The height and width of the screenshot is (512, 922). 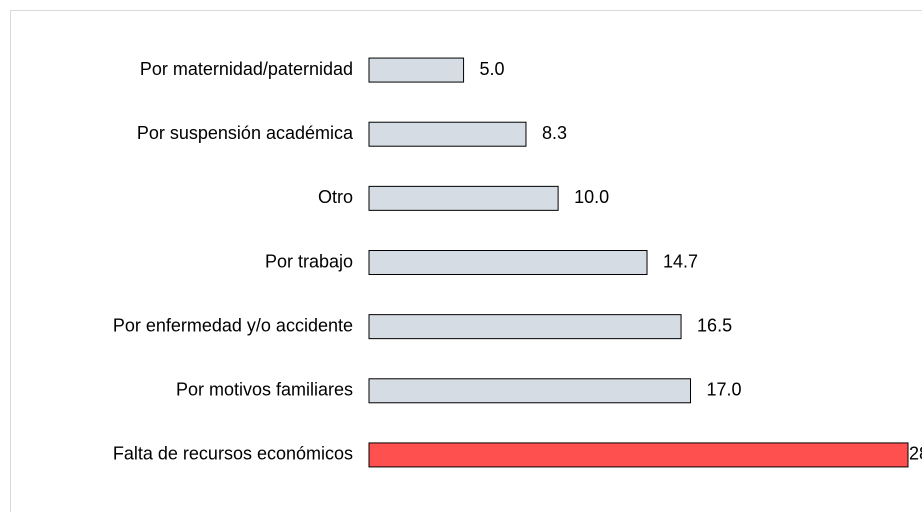 What do you see at coordinates (245, 133) in the screenshot?
I see `category-label: Por suspensión académica` at bounding box center [245, 133].